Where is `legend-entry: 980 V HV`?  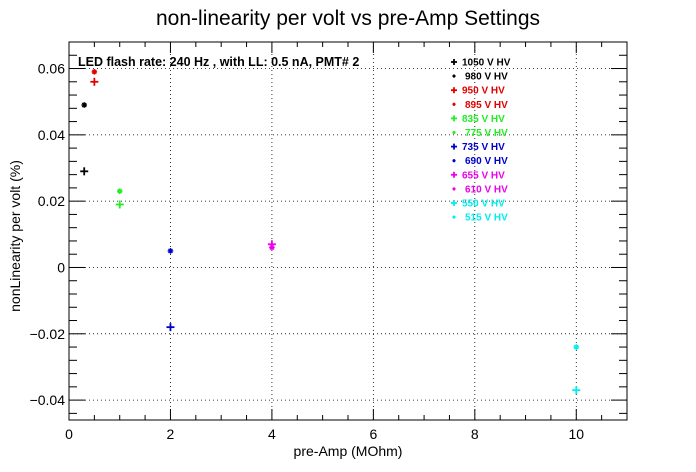
legend-entry: 980 V HV is located at coordinates (480, 77).